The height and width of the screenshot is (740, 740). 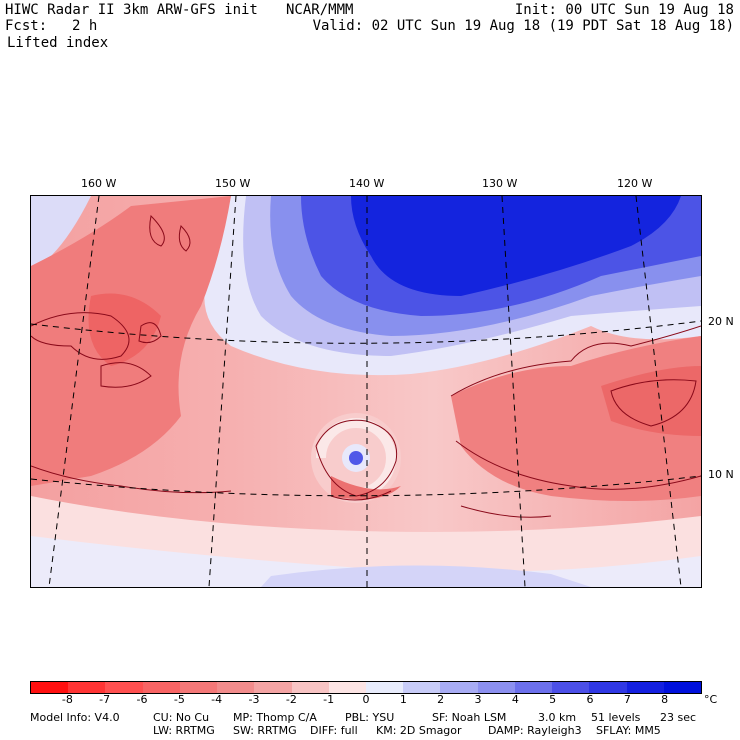 What do you see at coordinates (500, 183) in the screenshot?
I see `lon-label-130w: 130 W` at bounding box center [500, 183].